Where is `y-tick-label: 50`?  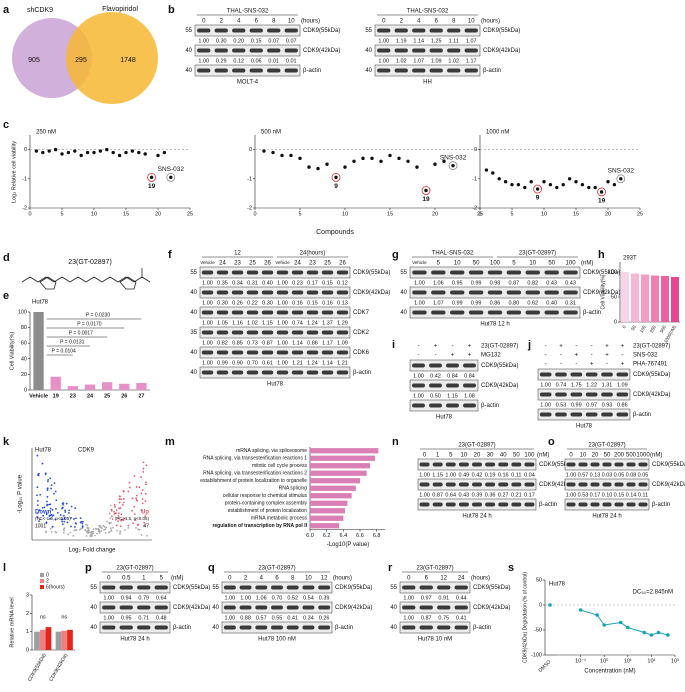
y-tick-label: 50 is located at coordinates (614, 297).